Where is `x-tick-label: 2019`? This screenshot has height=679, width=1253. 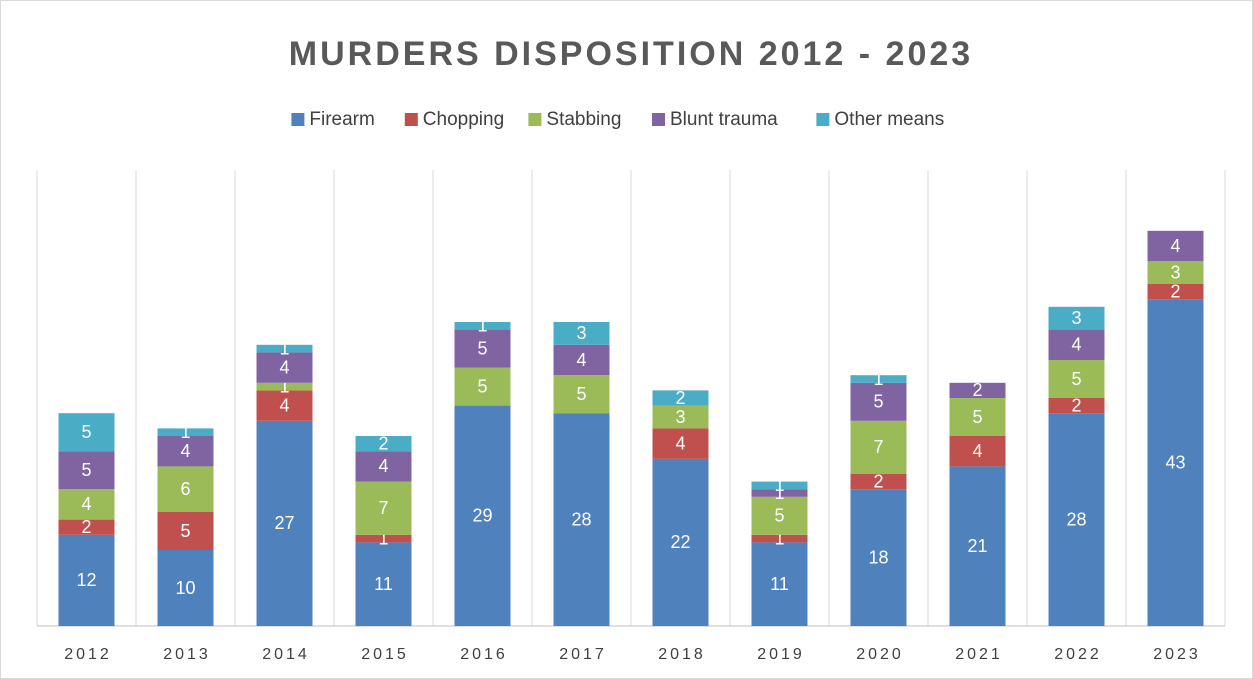 x-tick-label: 2019 is located at coordinates (781, 654).